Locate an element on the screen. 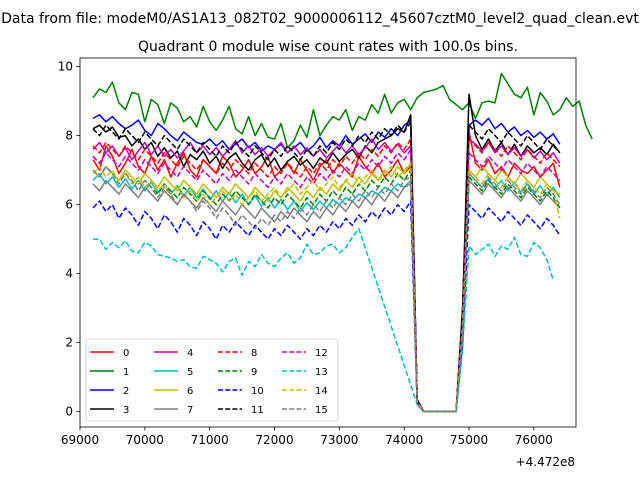  y-tick-label: 8 is located at coordinates (69, 136).